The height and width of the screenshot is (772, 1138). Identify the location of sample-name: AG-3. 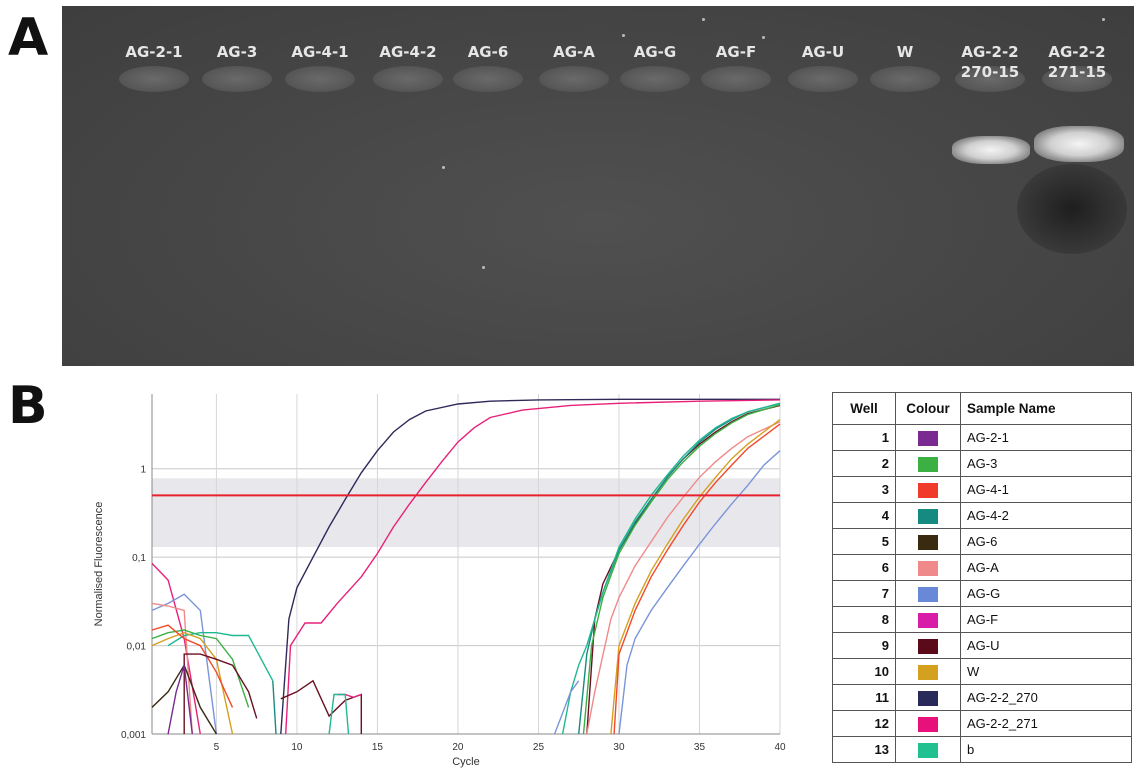
(1046, 463).